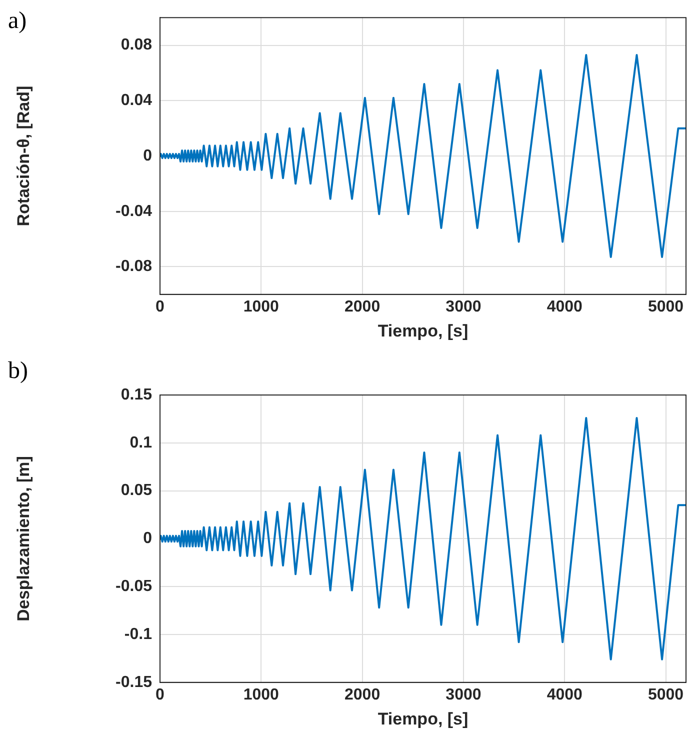 This screenshot has height=738, width=690. I want to click on y-tick-label: -0.08, so click(134, 267).